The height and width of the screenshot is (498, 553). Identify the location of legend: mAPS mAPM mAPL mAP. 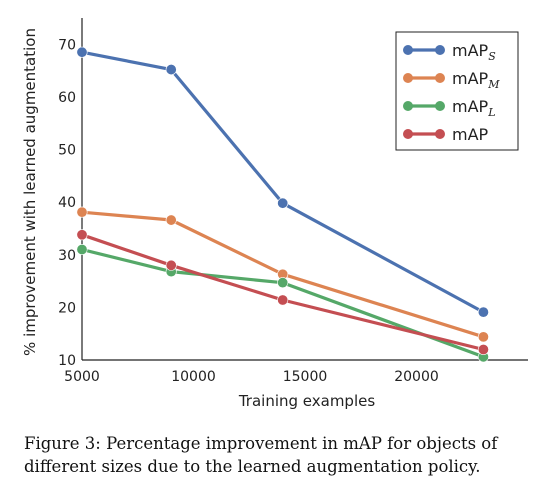
(457, 91).